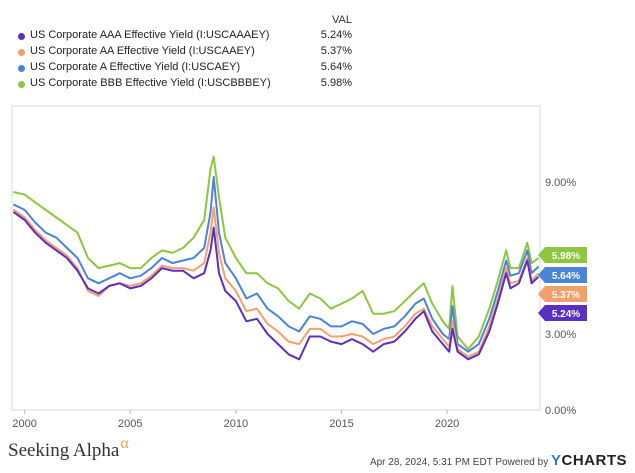 The height and width of the screenshot is (473, 635). Describe the element at coordinates (566, 314) in the screenshot. I see `end-value-label: 5.24%` at that location.